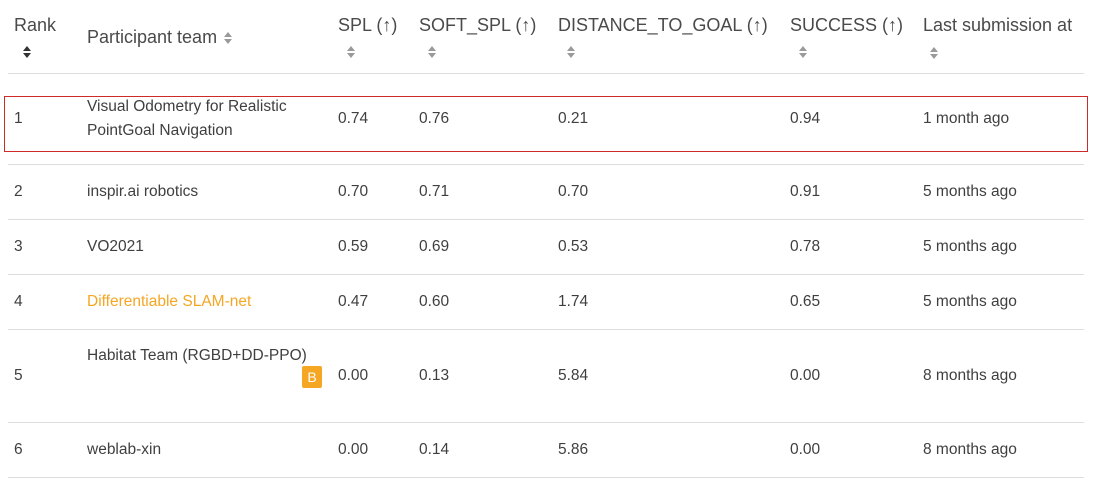 This screenshot has width=1096, height=481. Describe the element at coordinates (312, 376) in the screenshot. I see `baseline-badge: B` at that location.